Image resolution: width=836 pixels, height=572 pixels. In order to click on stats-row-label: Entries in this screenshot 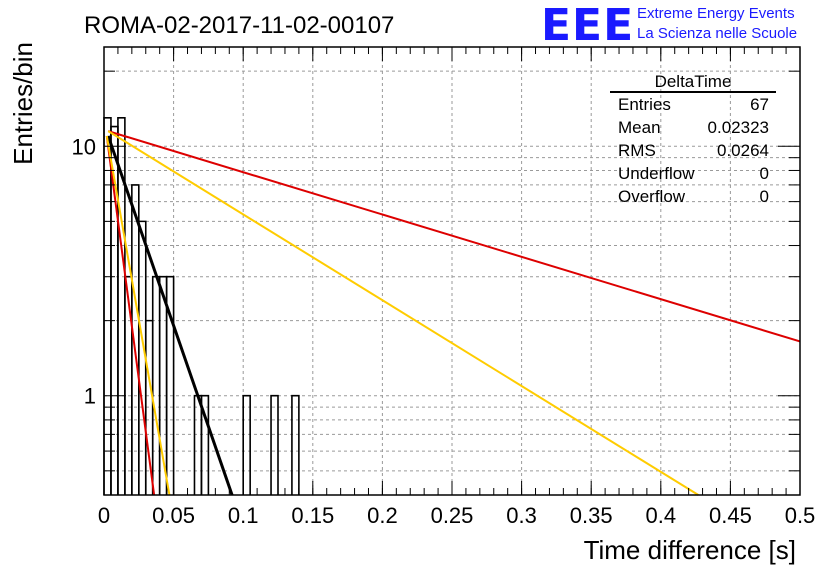, I will do `click(644, 104)`.